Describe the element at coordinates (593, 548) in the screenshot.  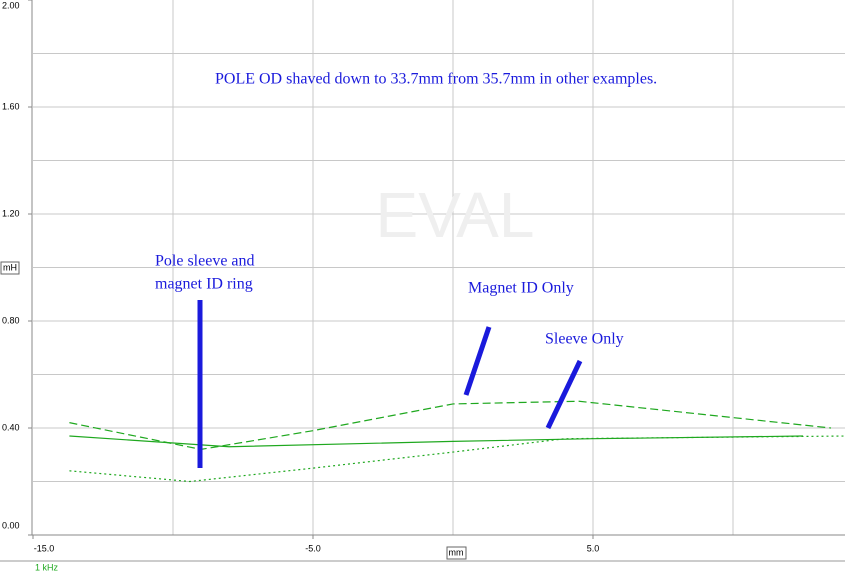
I see `x-tick-label: 5.0` at that location.